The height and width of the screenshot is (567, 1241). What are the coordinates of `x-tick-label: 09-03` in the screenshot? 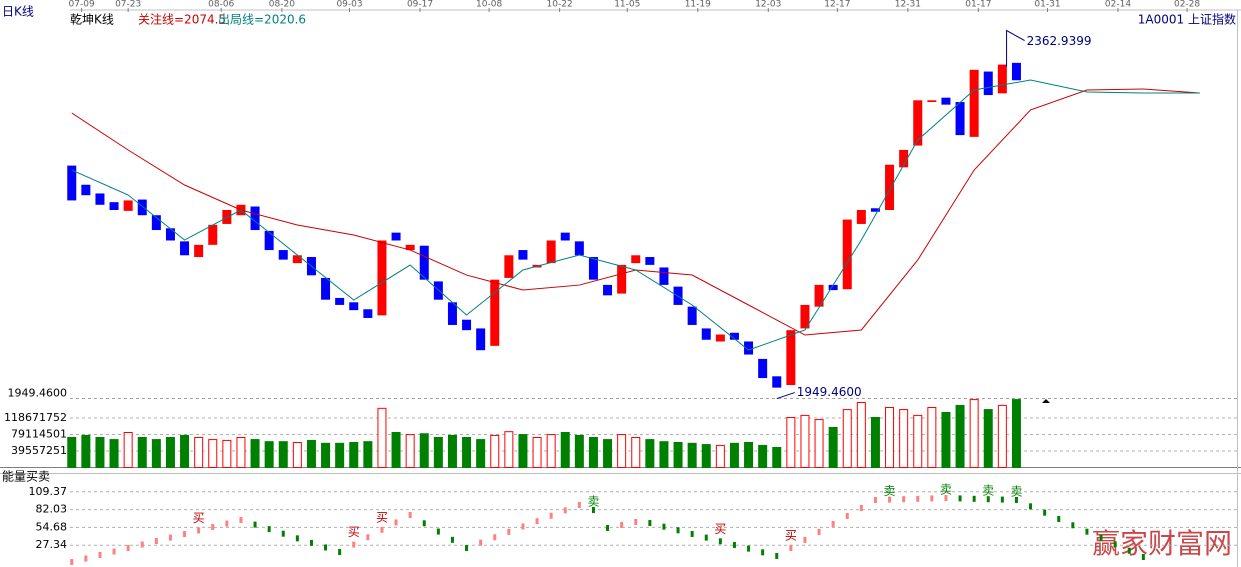 It's located at (349, 5).